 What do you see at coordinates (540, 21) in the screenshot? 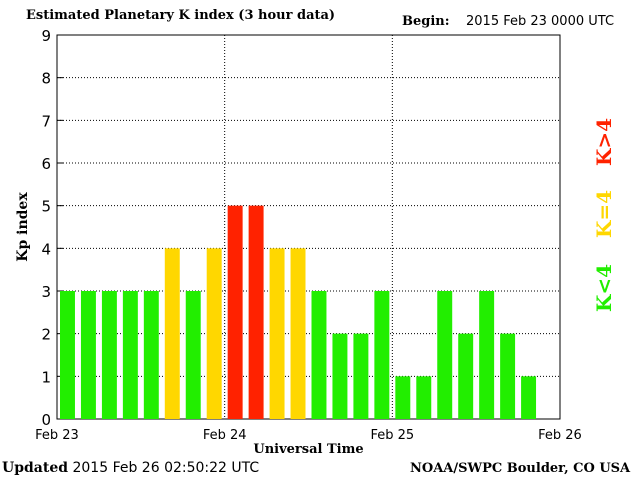
I see `begin-value: 2015 Feb 23 0000 UTC` at bounding box center [540, 21].